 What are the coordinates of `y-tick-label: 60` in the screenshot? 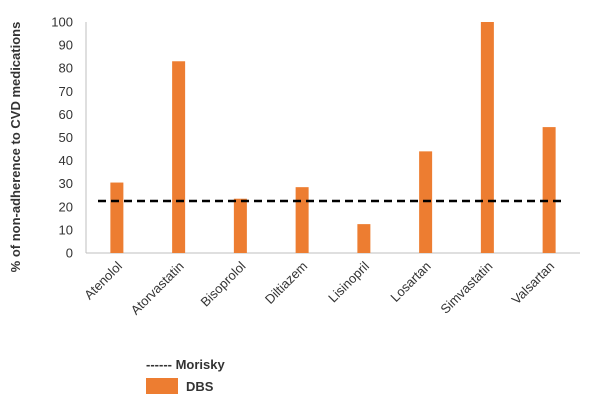 It's located at (66, 114).